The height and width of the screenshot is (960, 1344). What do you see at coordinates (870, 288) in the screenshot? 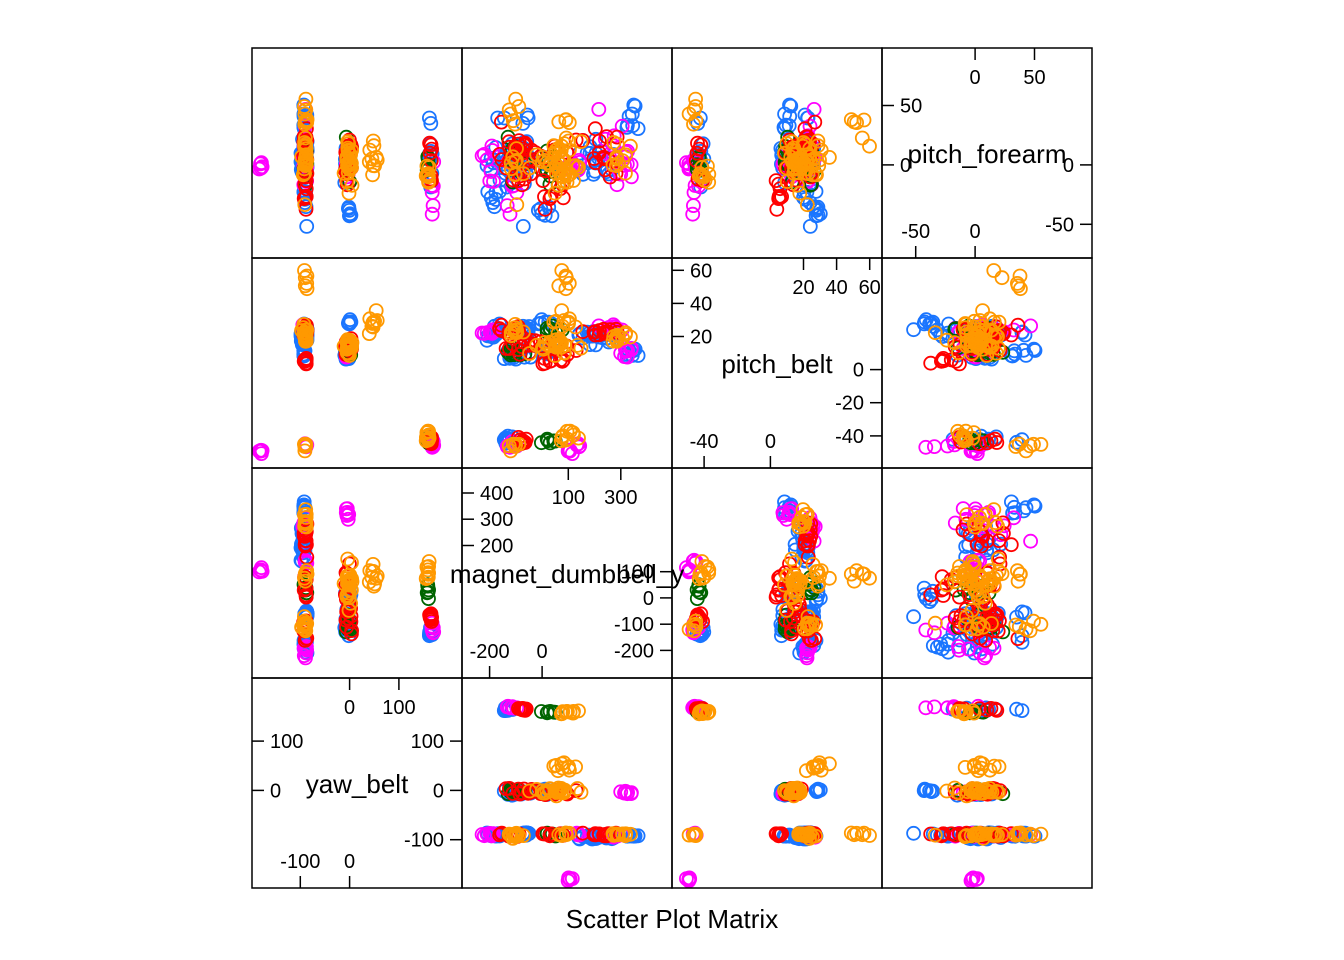
I see `tick-label: 60` at bounding box center [870, 288].